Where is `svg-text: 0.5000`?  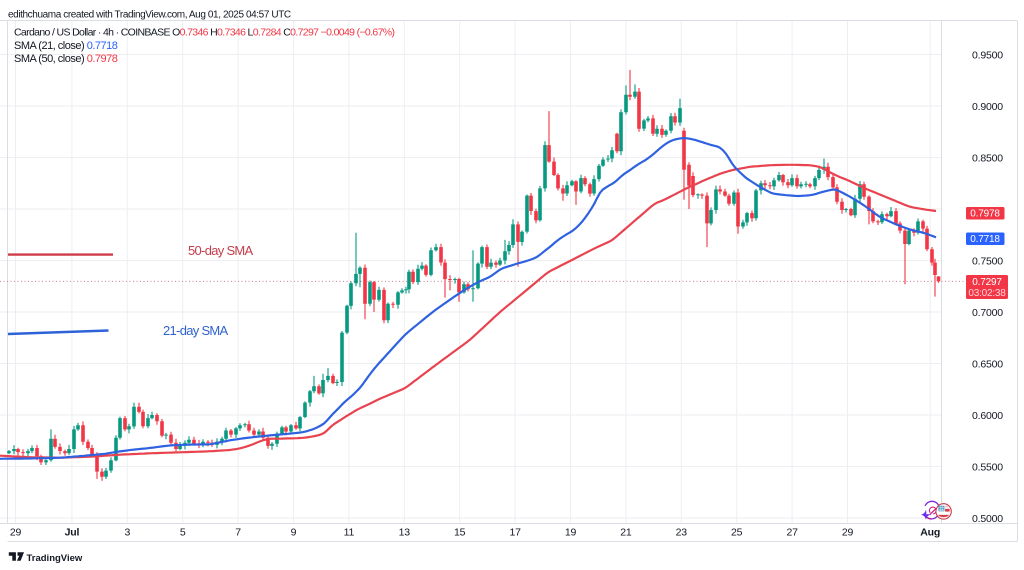
svg-text: 0.5000 is located at coordinates (987, 519).